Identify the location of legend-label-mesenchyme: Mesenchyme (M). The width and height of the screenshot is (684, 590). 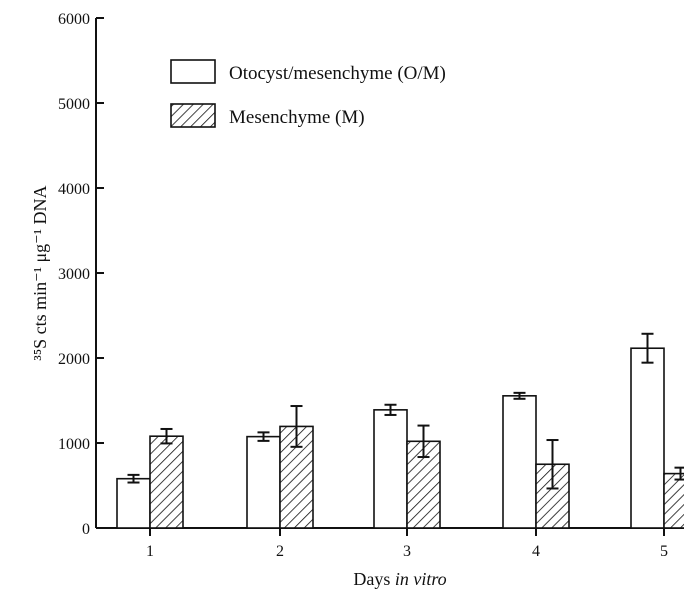
(297, 117).